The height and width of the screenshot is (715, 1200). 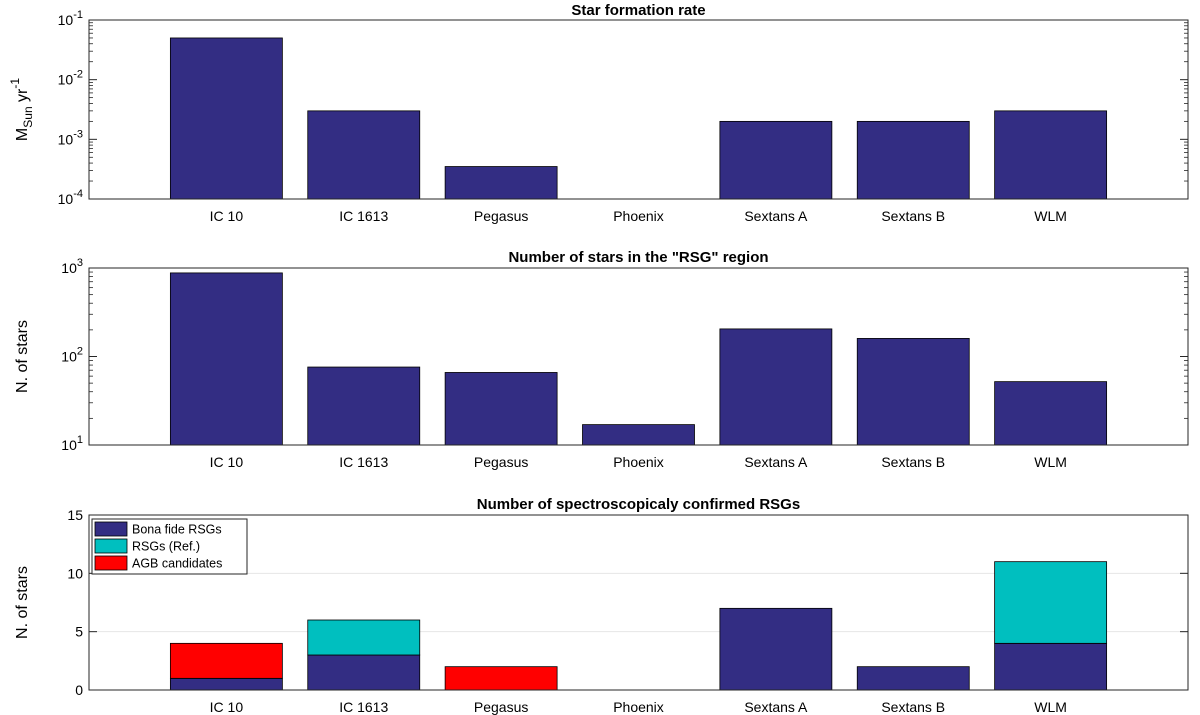 What do you see at coordinates (638, 435) in the screenshot?
I see `bar-phoenix` at bounding box center [638, 435].